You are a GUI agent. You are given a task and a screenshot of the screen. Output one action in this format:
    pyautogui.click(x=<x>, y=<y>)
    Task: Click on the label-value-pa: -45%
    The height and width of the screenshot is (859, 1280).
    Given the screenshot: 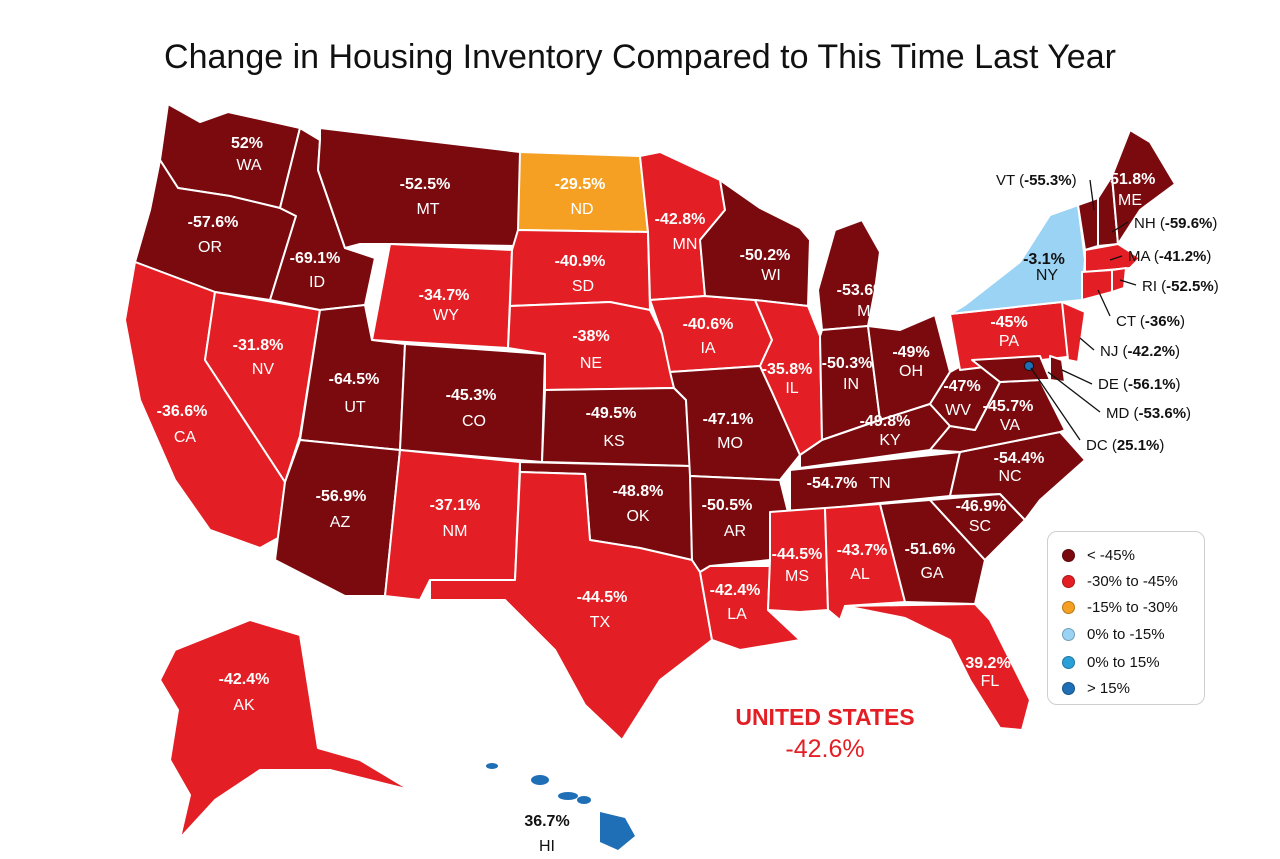 What is the action you would take?
    pyautogui.click(x=1008, y=322)
    